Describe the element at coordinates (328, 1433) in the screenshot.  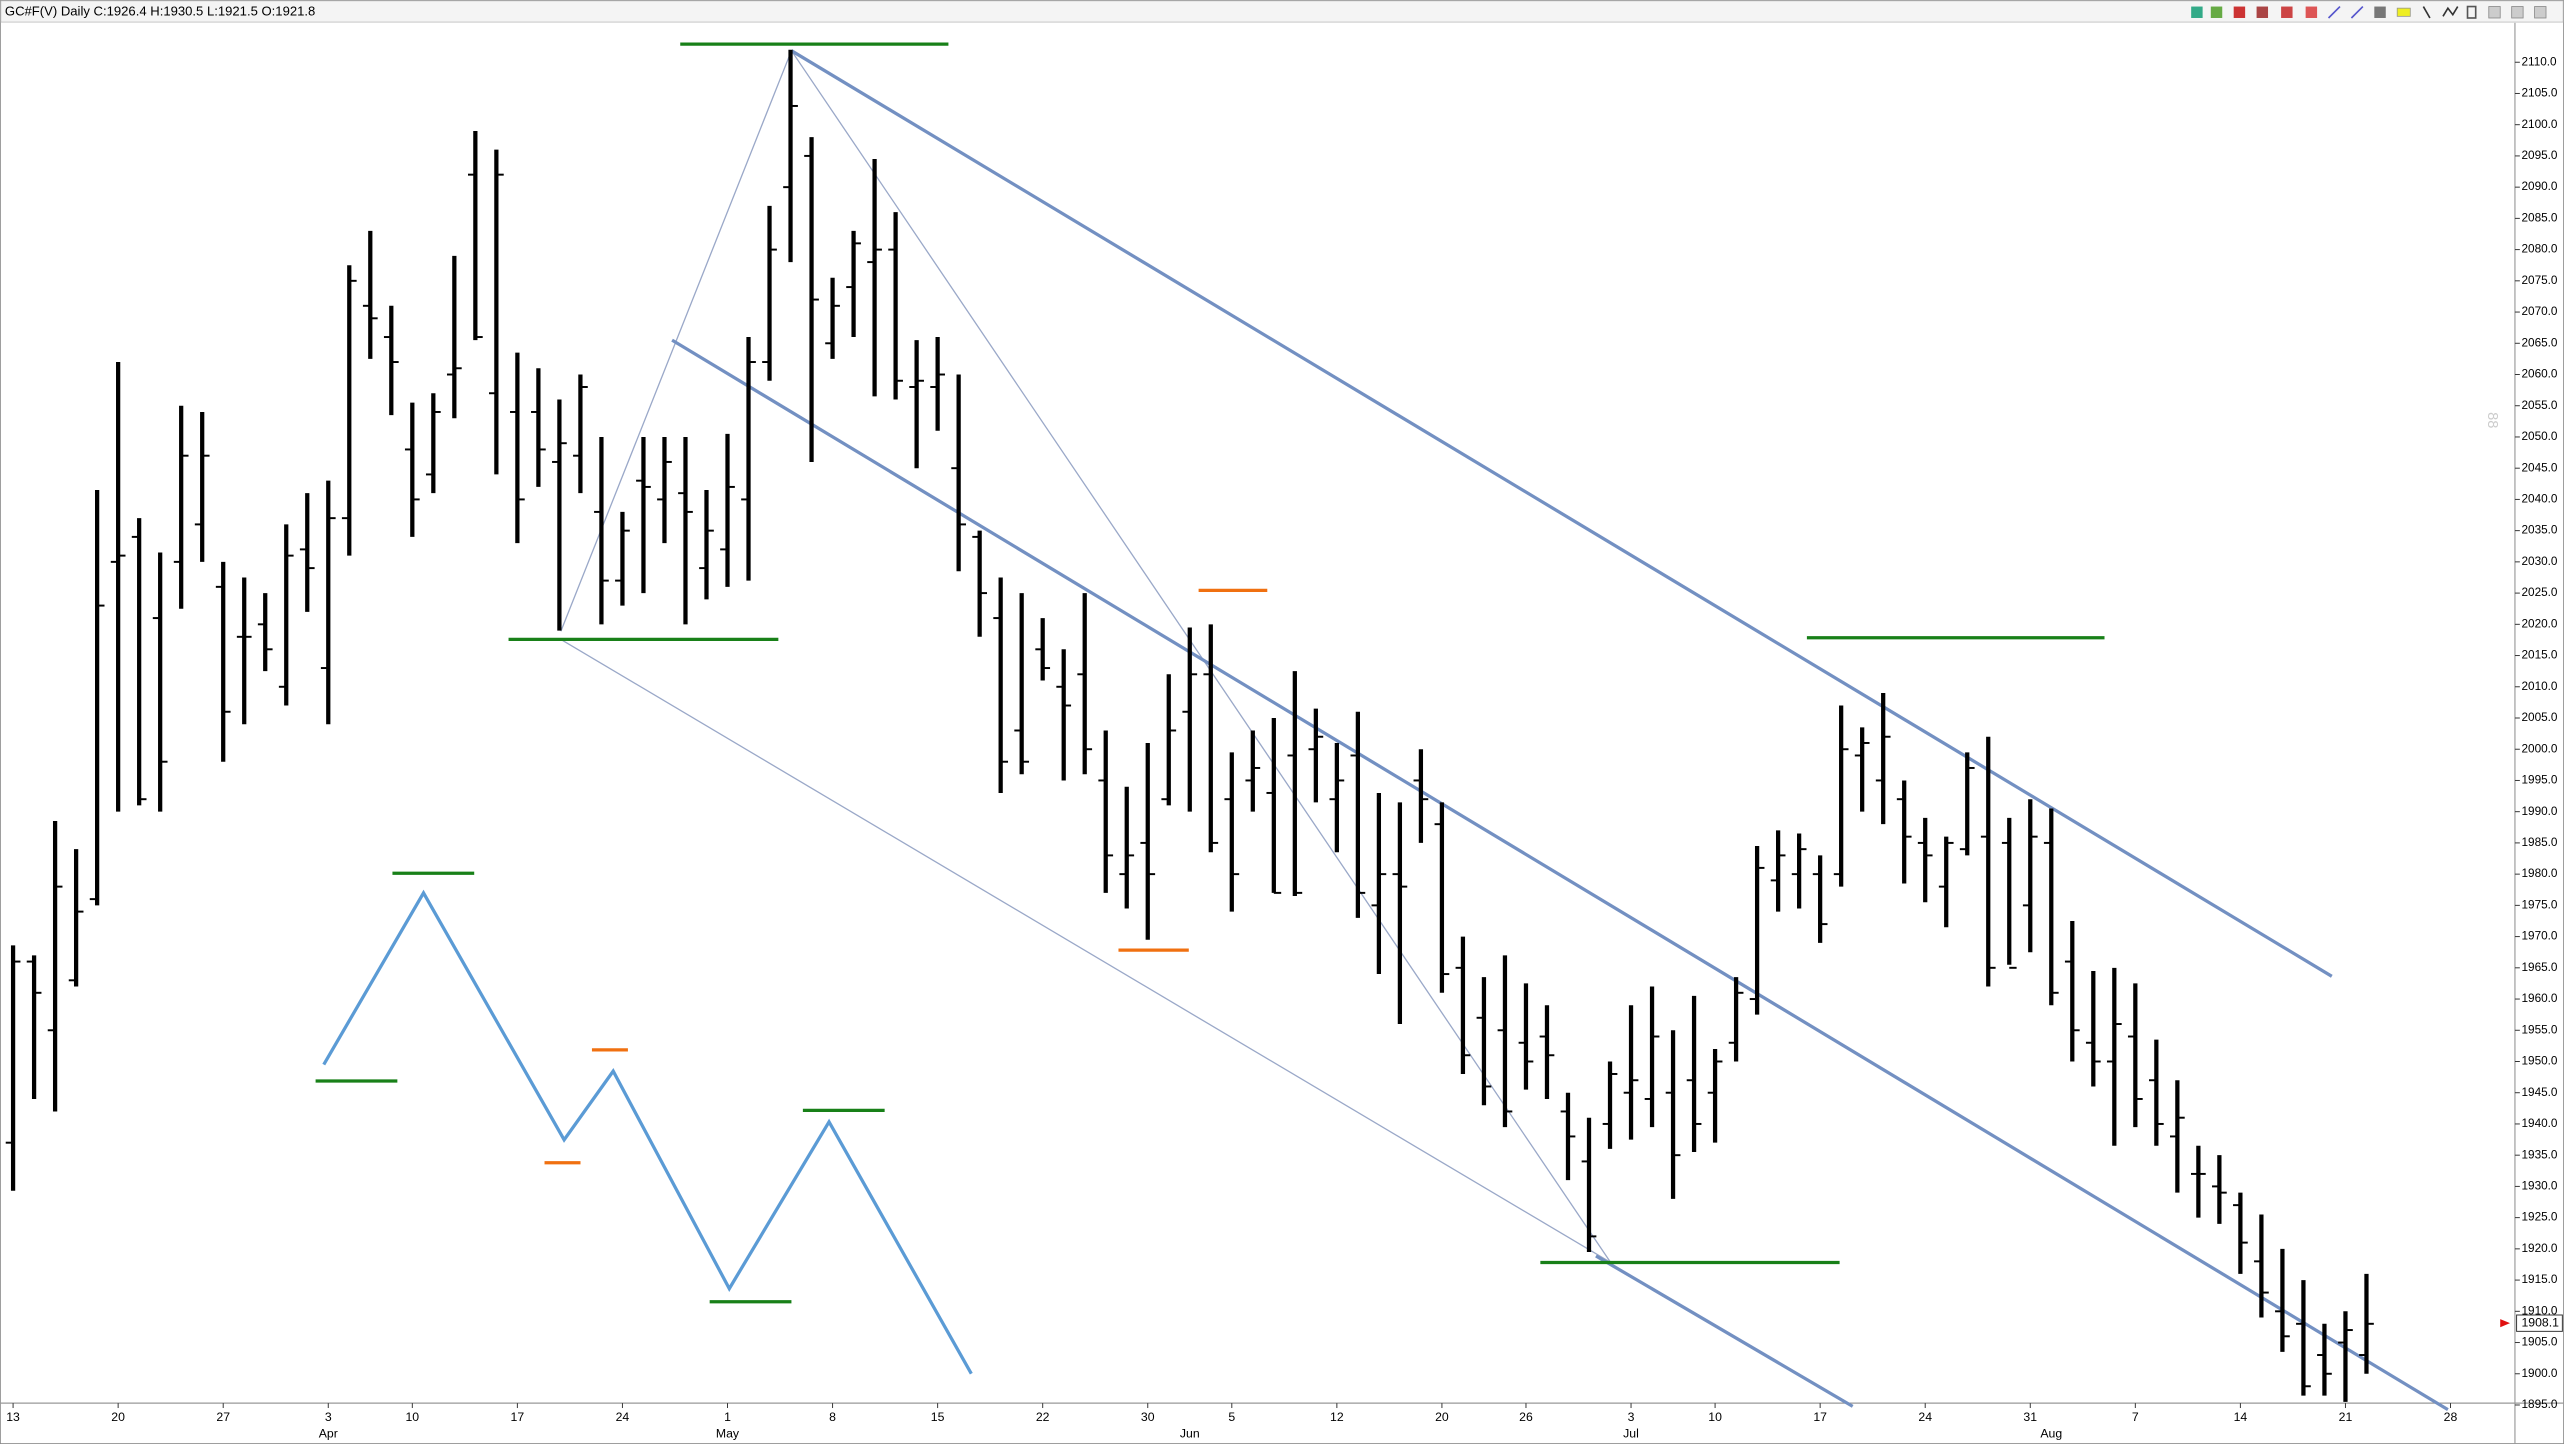
I see `month-label: Apr` at that location.